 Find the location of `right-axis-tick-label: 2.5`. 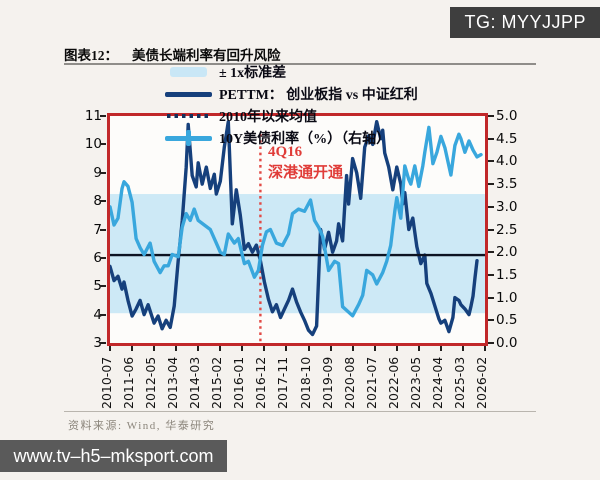

right-axis-tick-label: 2.5 is located at coordinates (507, 229).